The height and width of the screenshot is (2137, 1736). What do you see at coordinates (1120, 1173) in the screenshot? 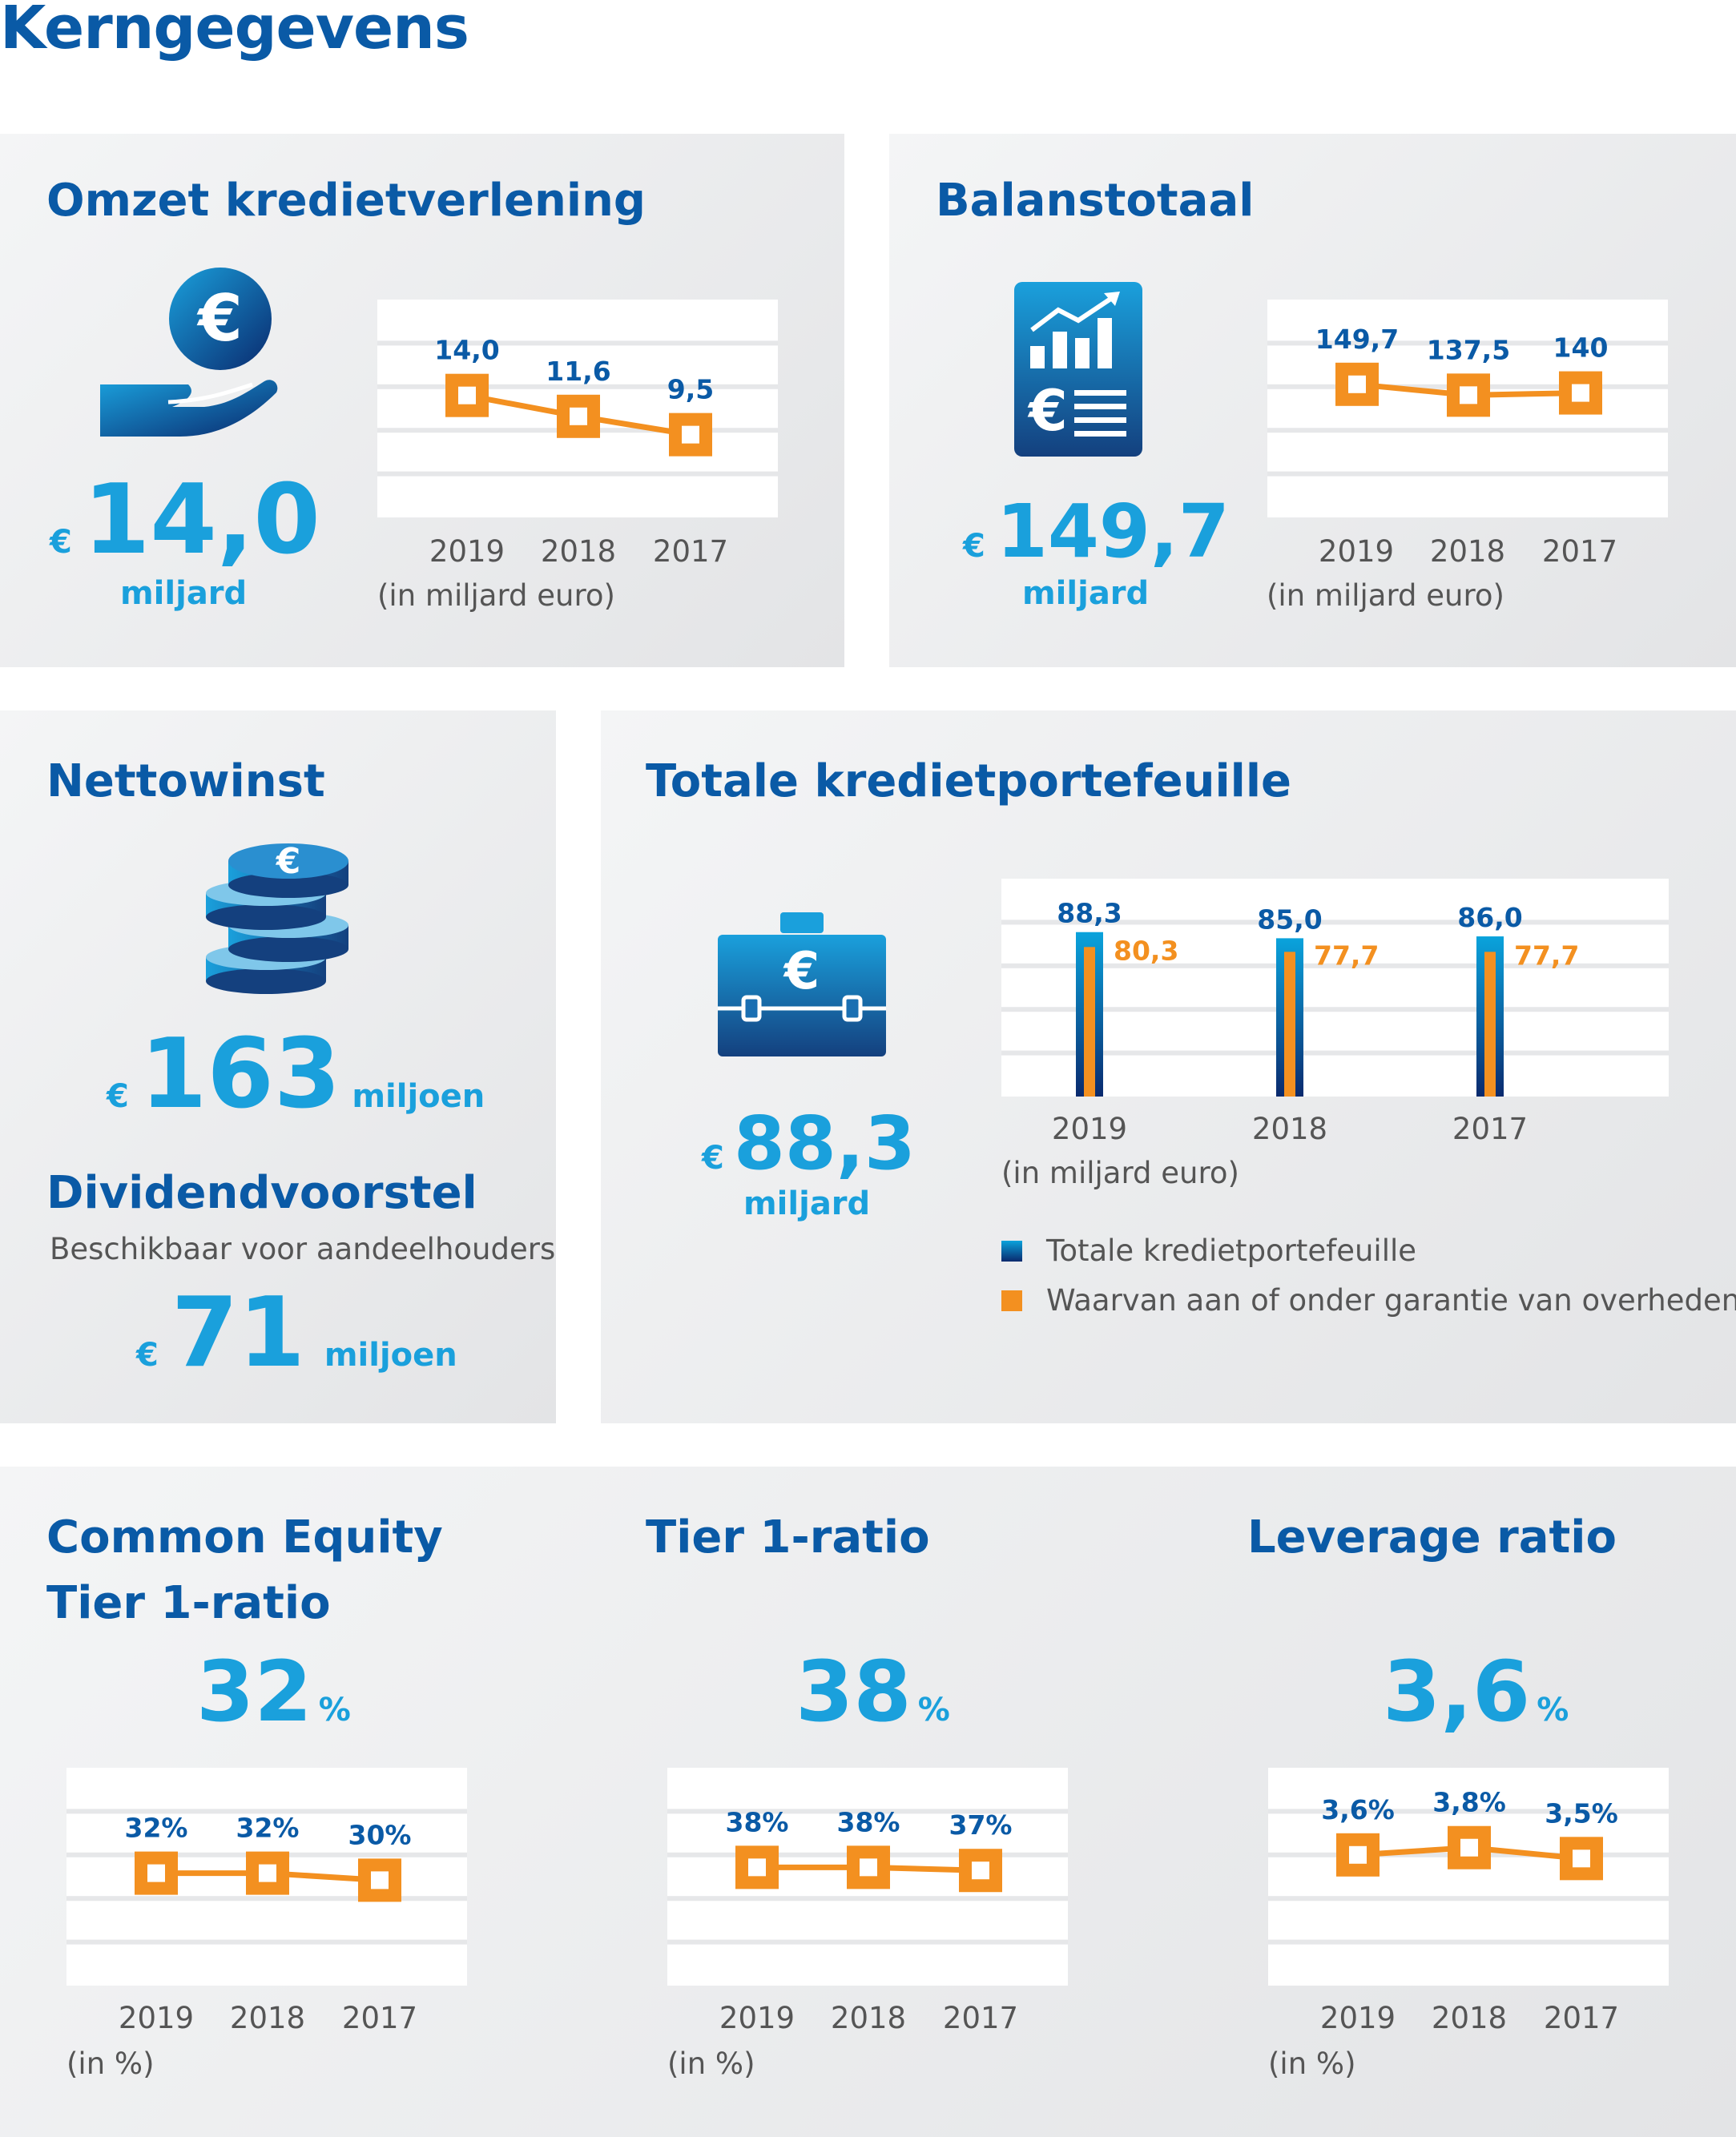
I see `portefeuille-note: (in miljard euro)` at bounding box center [1120, 1173].